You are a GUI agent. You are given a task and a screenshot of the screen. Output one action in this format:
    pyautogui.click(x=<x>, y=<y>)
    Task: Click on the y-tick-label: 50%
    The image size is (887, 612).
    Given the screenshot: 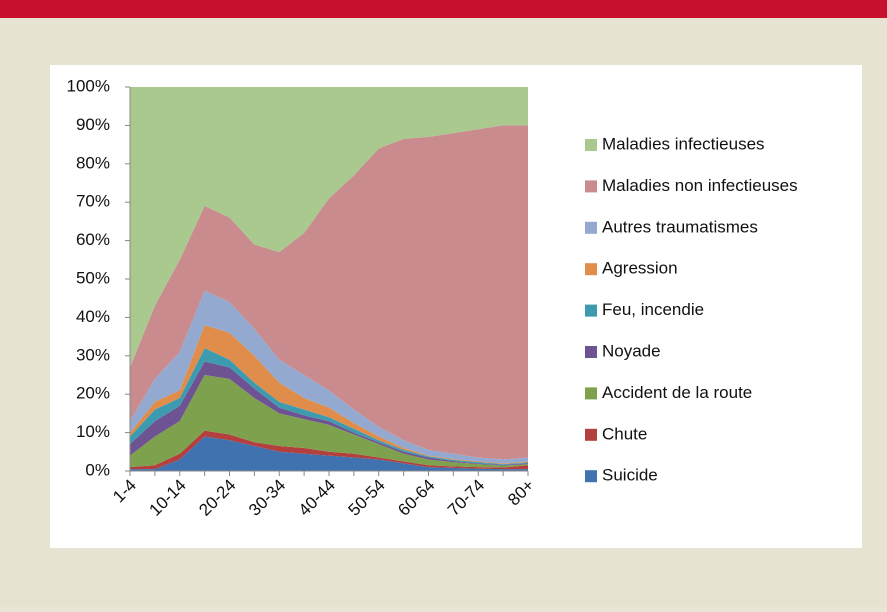 What is the action you would take?
    pyautogui.click(x=93, y=277)
    